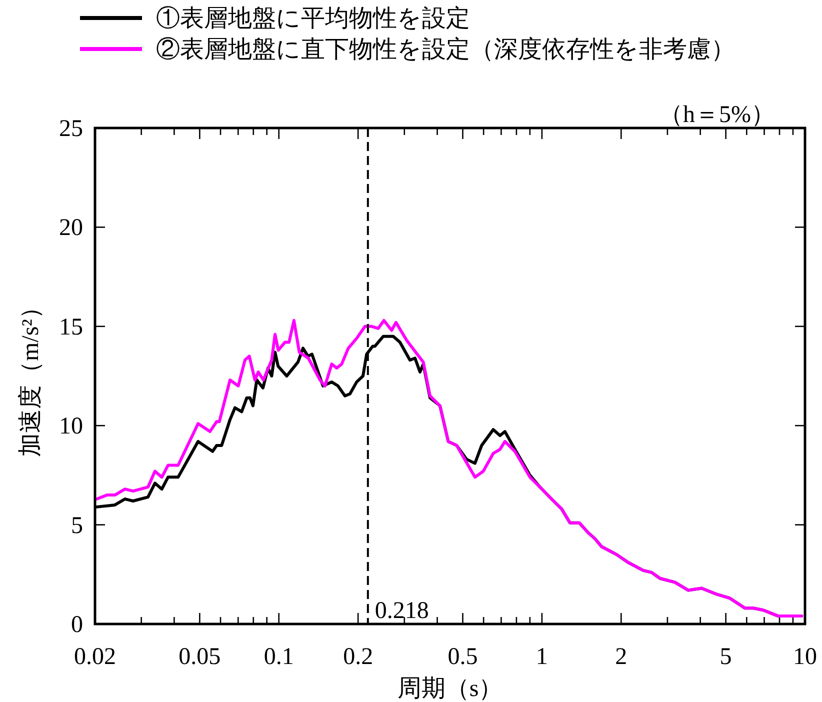 The height and width of the screenshot is (702, 822). Describe the element at coordinates (71, 327) in the screenshot. I see `y-tick-label: 15` at that location.